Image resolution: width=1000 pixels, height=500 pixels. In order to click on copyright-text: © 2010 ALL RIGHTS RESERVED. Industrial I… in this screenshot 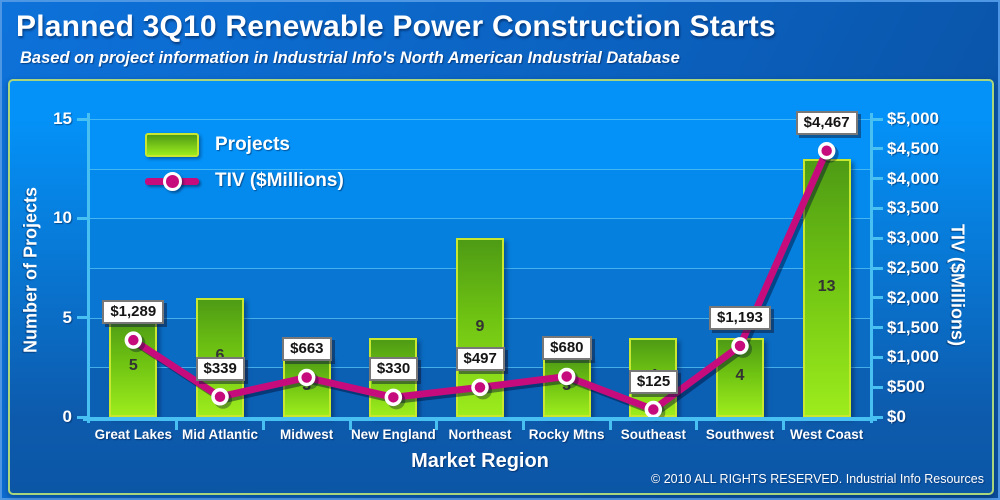, I will do `click(817, 479)`.